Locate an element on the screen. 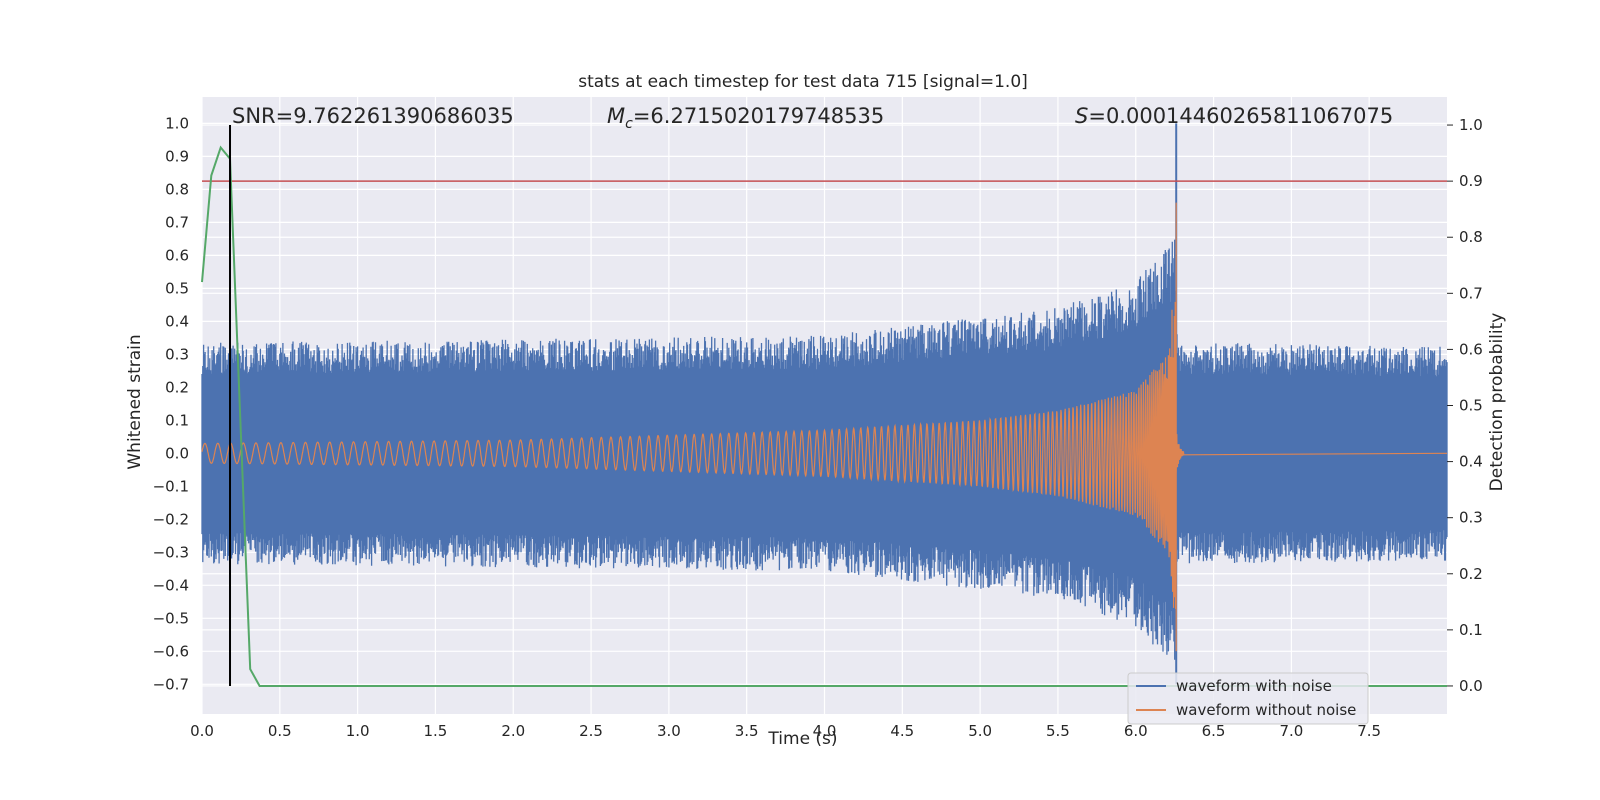  y-tick-label: −0.6 is located at coordinates (171, 651).